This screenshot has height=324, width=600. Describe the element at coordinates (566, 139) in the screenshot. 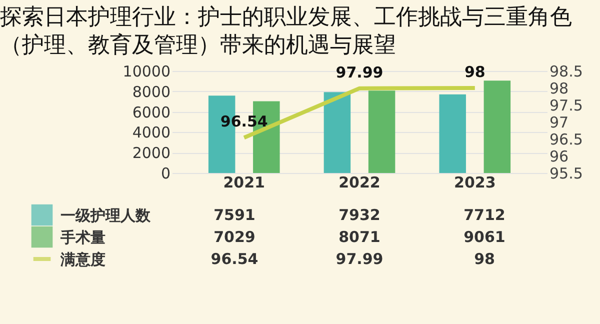

I see `y2-tick-label: 96.5` at that location.